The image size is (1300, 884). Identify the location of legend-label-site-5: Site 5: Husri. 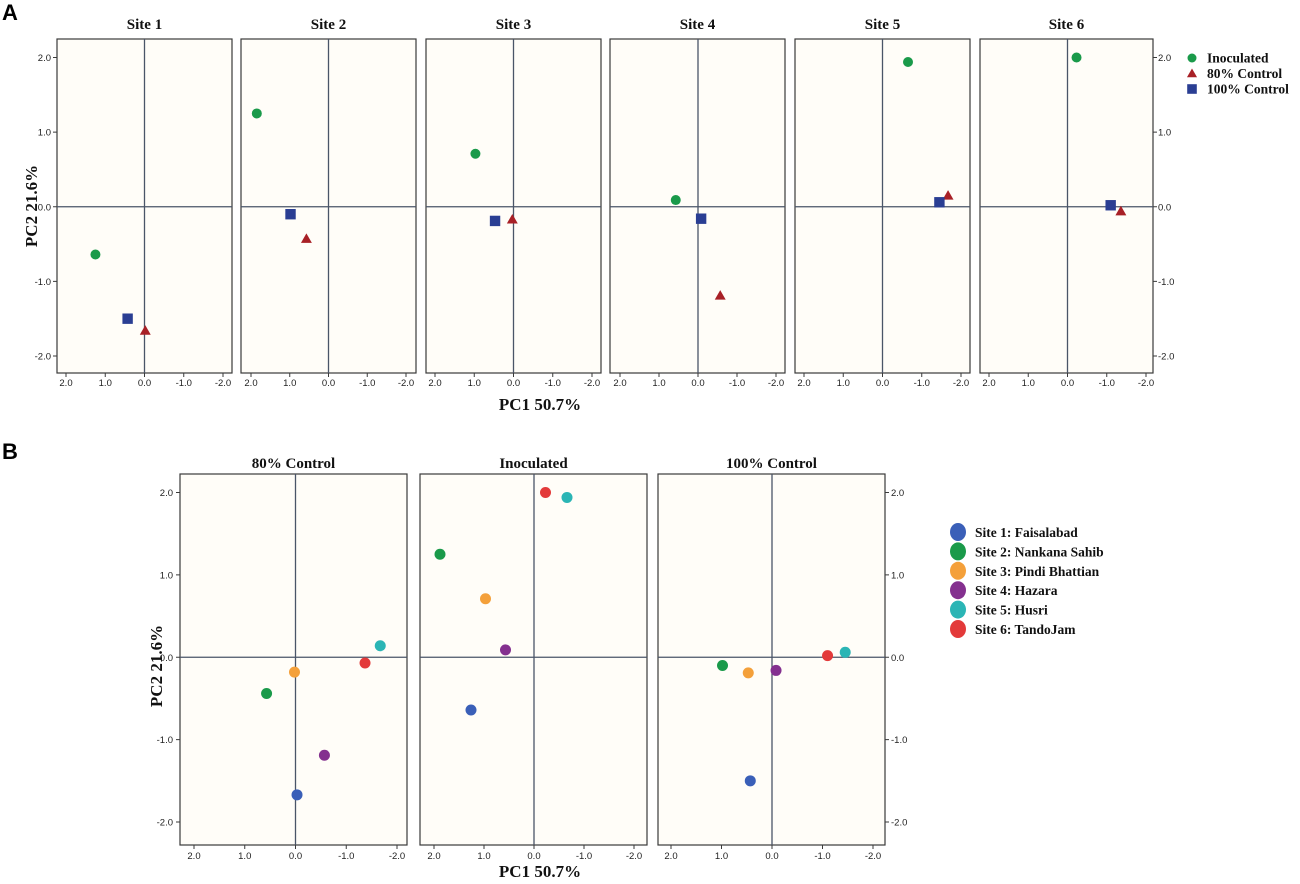
(1011, 610).